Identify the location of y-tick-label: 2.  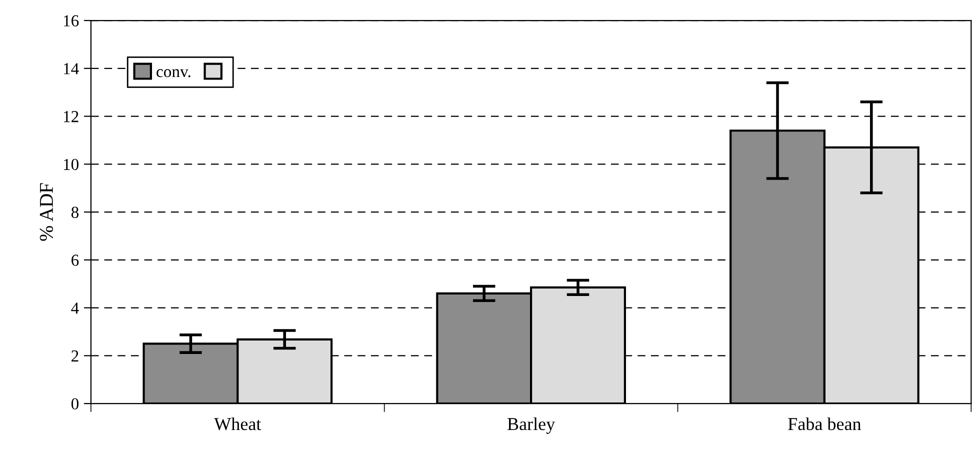
(75, 356).